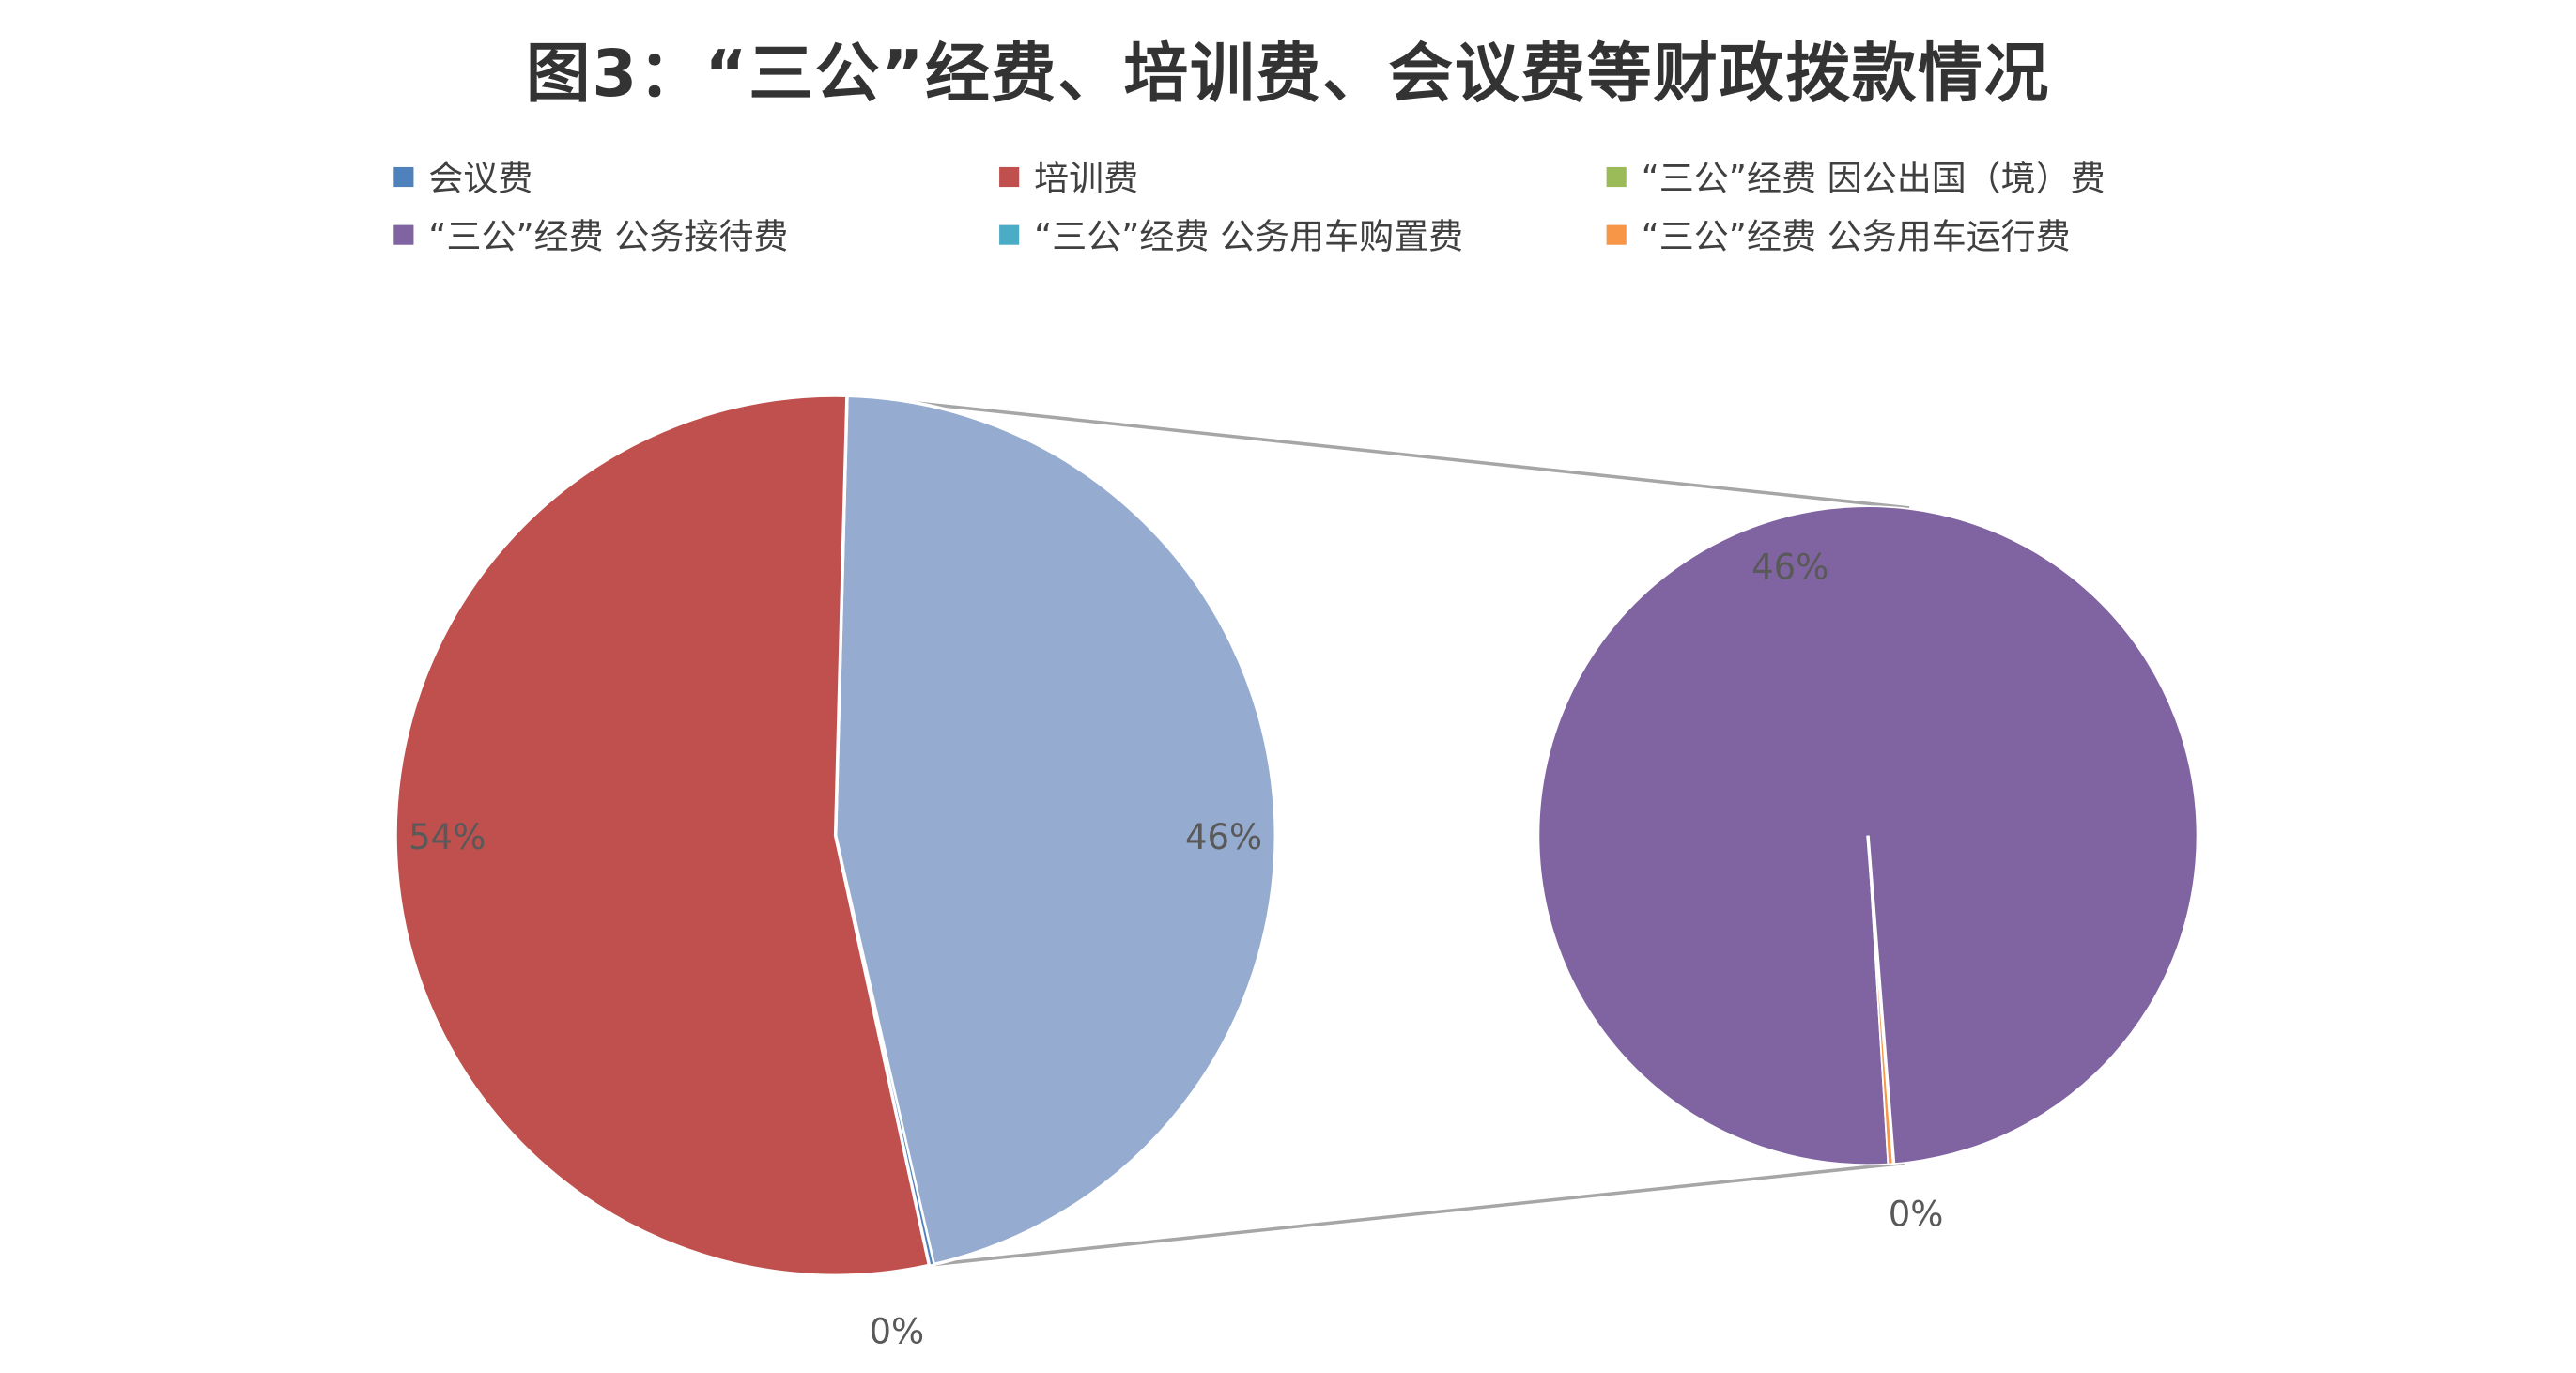 The width and height of the screenshot is (2576, 1373). Describe the element at coordinates (1419, 1214) in the screenshot. I see `connector-bottom` at that location.